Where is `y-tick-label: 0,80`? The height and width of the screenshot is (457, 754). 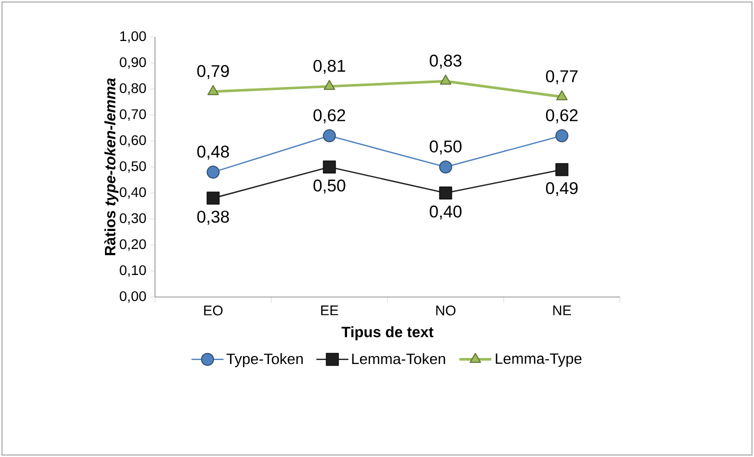 y-tick-label: 0,80 is located at coordinates (133, 89).